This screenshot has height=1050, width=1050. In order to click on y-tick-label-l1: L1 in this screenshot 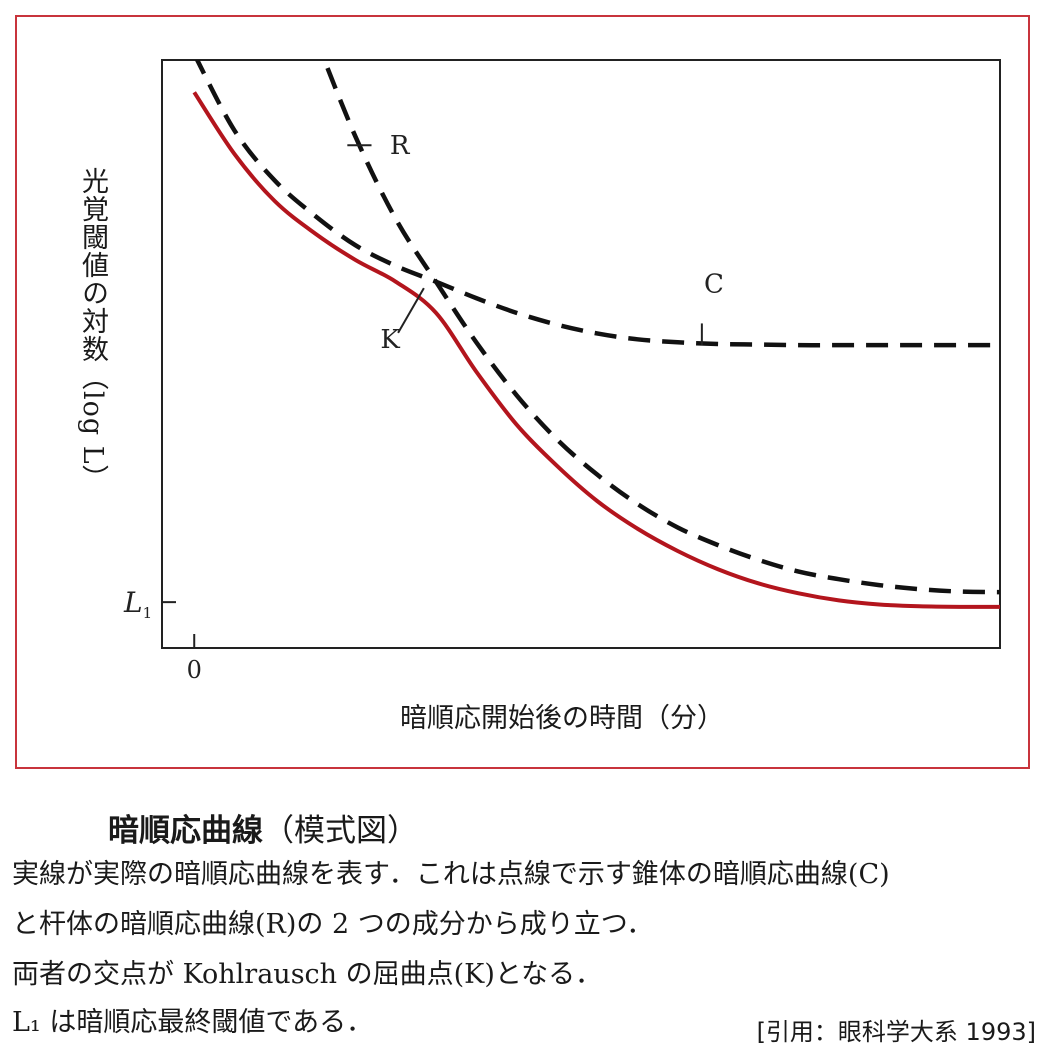, I will do `click(137, 604)`.